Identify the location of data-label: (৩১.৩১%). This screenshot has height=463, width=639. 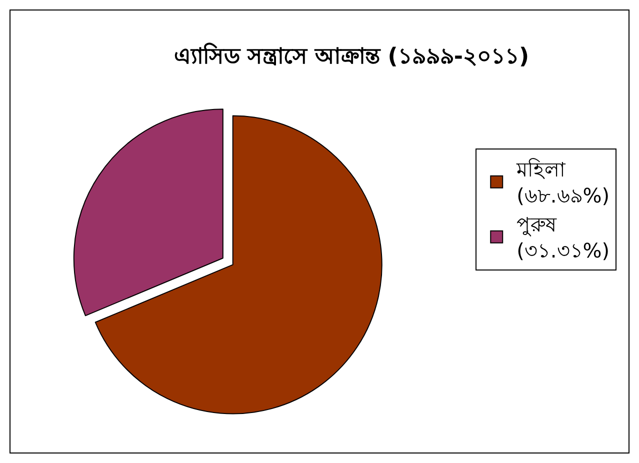
(563, 250).